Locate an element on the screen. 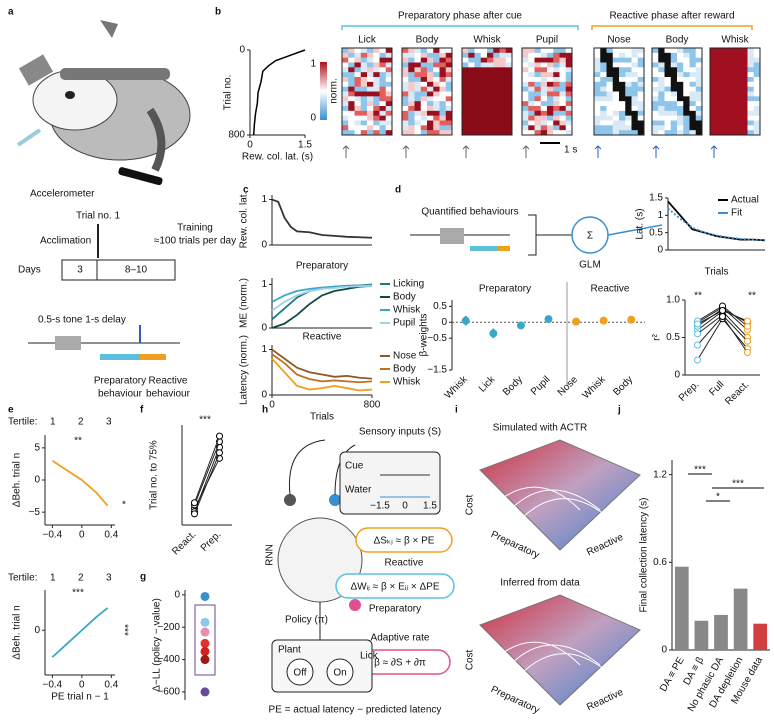 The image size is (774, 720). panel-letter: e is located at coordinates (11, 410).